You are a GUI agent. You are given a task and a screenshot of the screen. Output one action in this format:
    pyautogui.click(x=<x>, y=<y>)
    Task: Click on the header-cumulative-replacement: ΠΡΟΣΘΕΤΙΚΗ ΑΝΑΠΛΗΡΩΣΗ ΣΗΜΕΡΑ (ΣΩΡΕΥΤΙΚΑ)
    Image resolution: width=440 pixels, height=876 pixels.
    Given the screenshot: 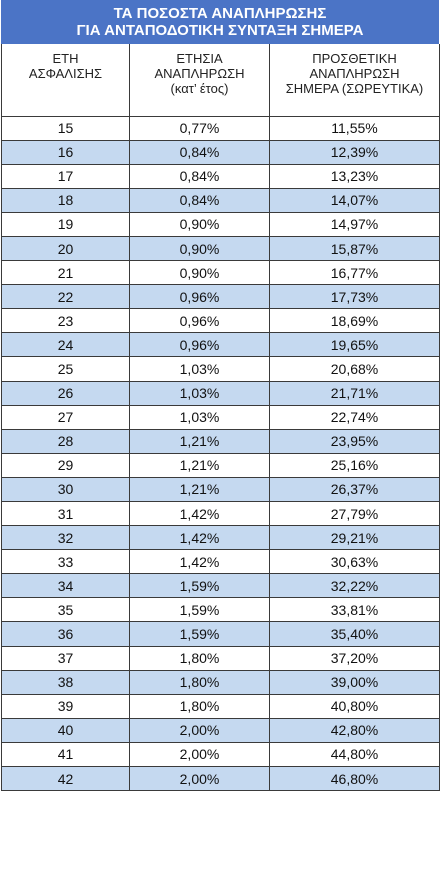 What is the action you would take?
    pyautogui.click(x=354, y=80)
    